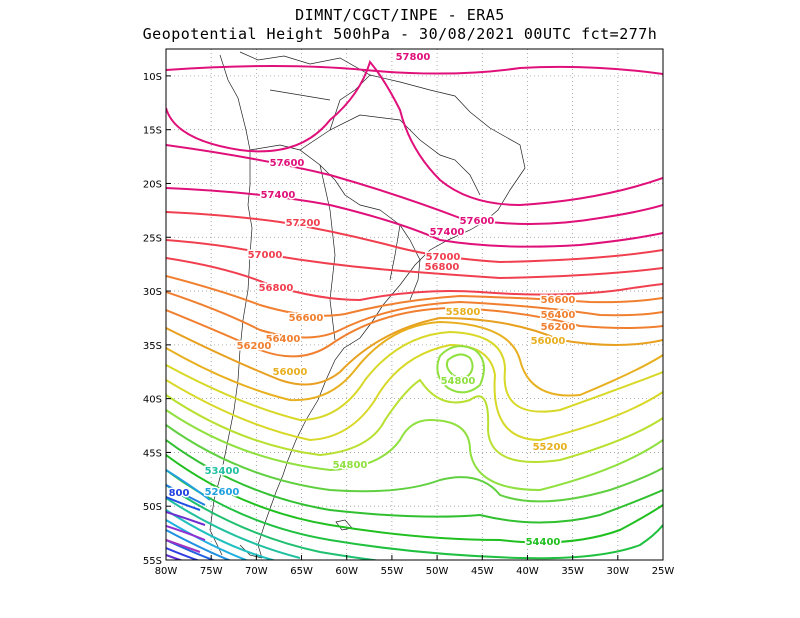  I want to click on contour-cyan-extra2, so click(186, 495).